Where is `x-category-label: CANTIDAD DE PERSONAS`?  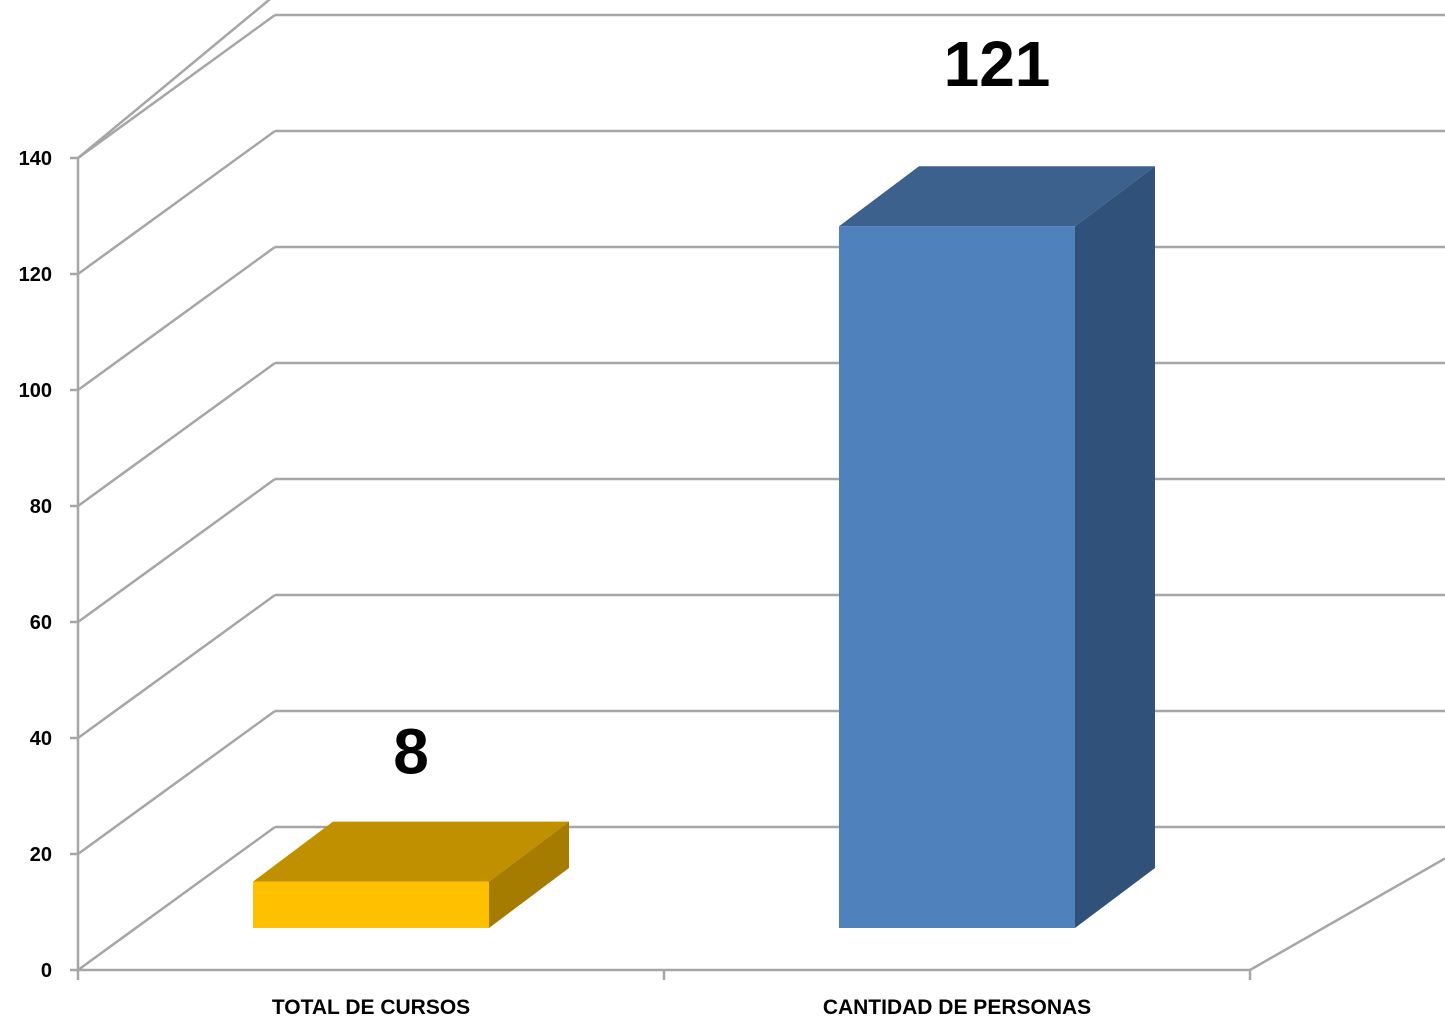 x-category-label: CANTIDAD DE PERSONAS is located at coordinates (957, 1007).